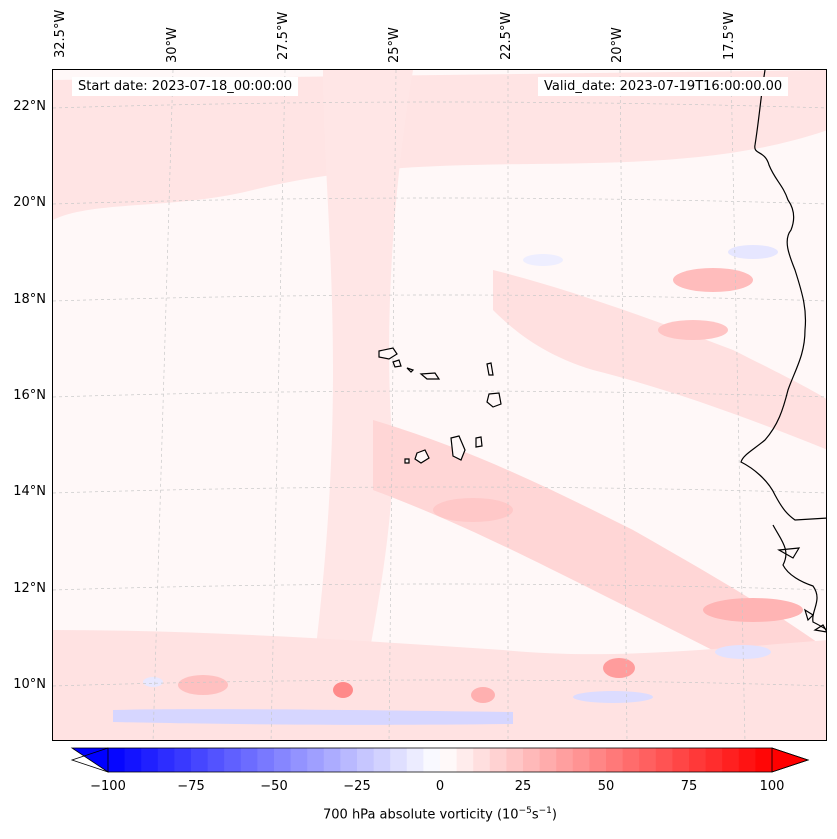 The height and width of the screenshot is (839, 837). Describe the element at coordinates (274, 786) in the screenshot. I see `colorbar-tick-m50: −50` at that location.